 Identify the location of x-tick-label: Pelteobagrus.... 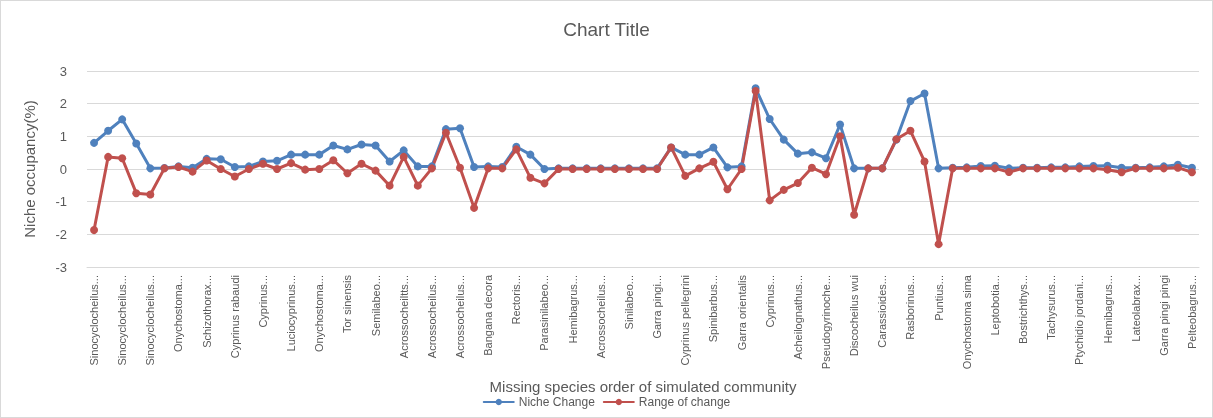
(1191, 312).